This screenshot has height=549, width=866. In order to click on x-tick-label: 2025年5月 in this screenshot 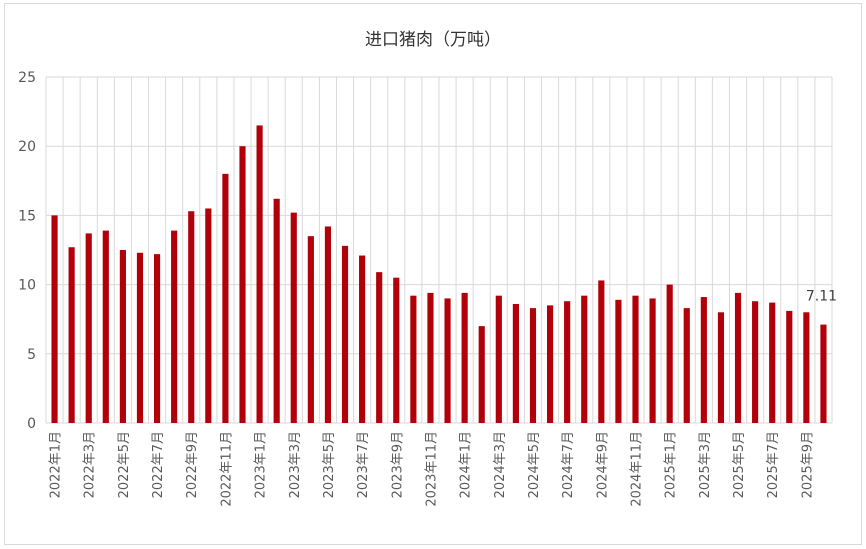, I will do `click(739, 464)`.